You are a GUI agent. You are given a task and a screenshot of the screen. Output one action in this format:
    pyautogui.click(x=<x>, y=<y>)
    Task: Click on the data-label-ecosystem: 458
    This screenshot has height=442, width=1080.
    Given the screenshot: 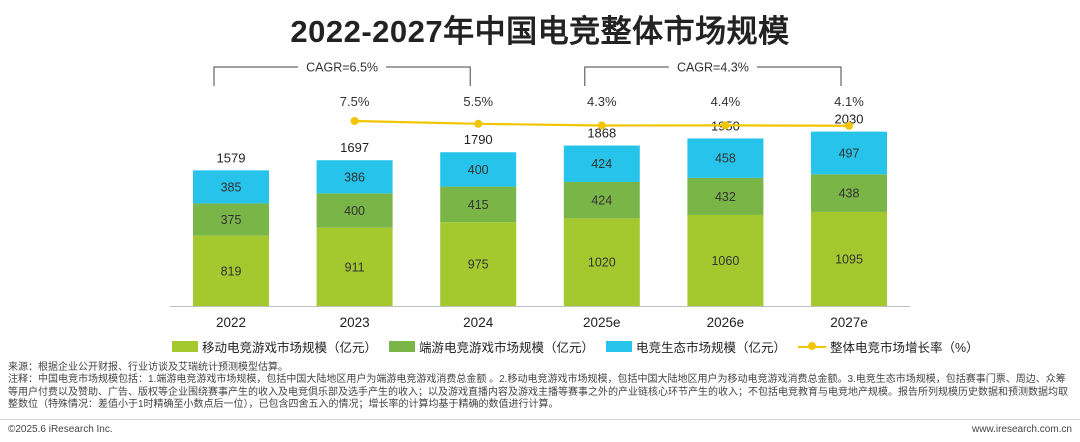 What is the action you would take?
    pyautogui.click(x=725, y=159)
    